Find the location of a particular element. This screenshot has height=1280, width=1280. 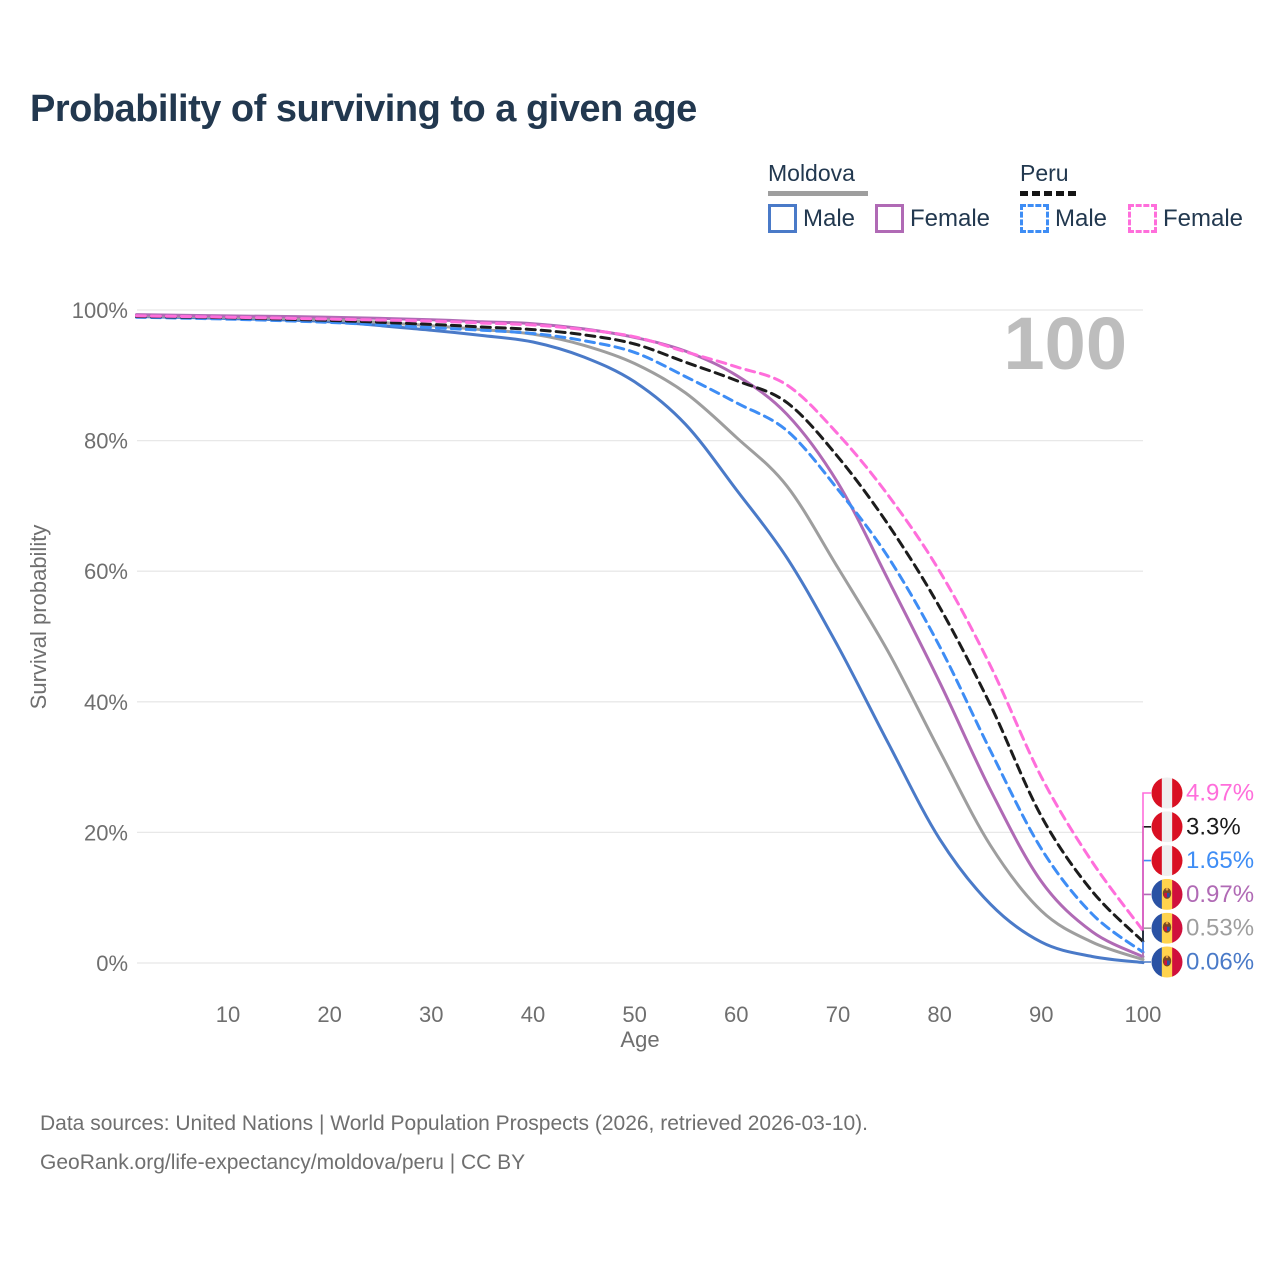

y-tick-label: 40% is located at coordinates (106, 702).